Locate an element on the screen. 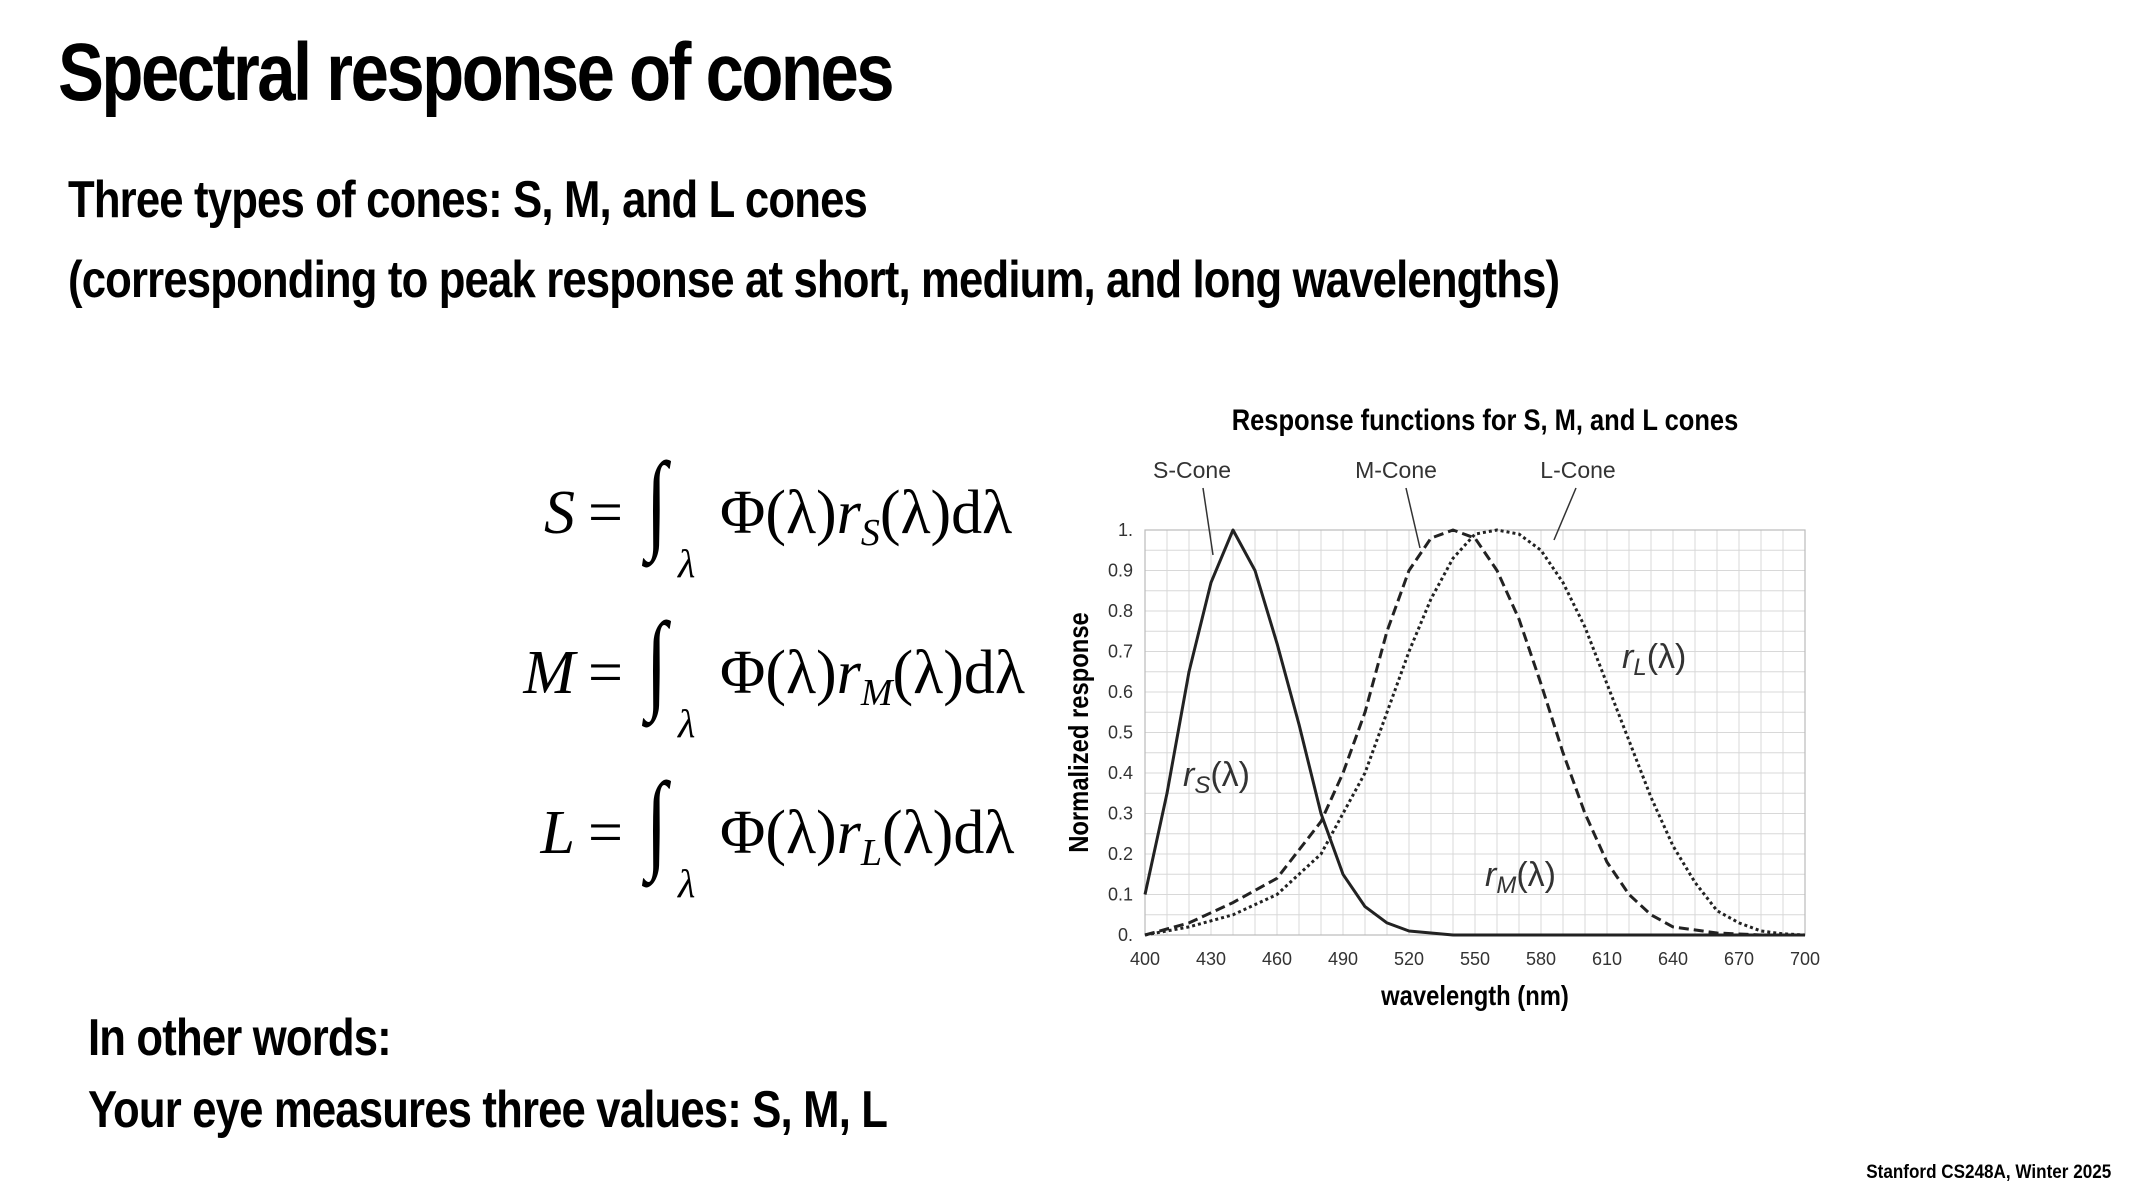  equation-integrand: Φ(λ)rS(λ)dλ is located at coordinates (866, 516).